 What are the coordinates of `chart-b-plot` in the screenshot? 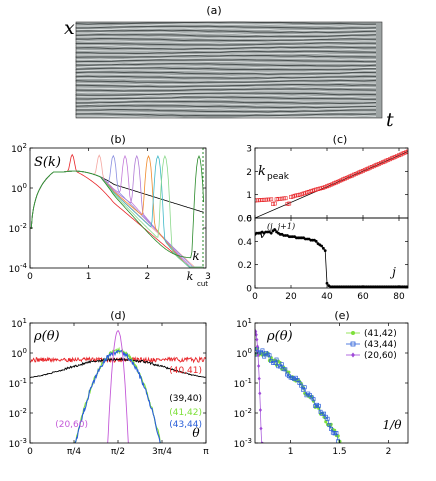 It's located at (117, 208).